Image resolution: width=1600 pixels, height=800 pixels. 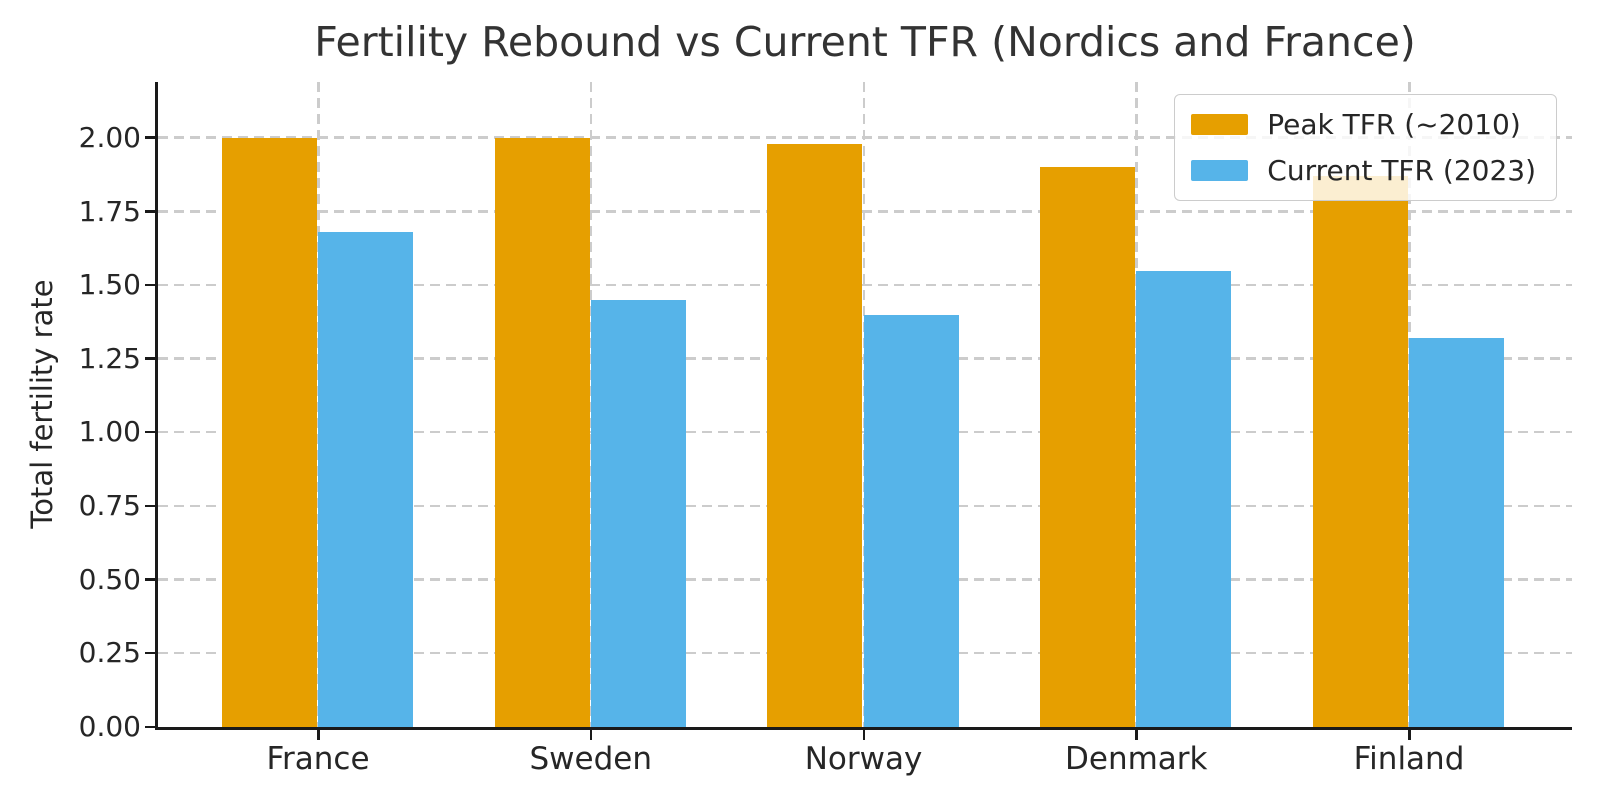 I want to click on bar-peak-denmark, so click(x=1088, y=447).